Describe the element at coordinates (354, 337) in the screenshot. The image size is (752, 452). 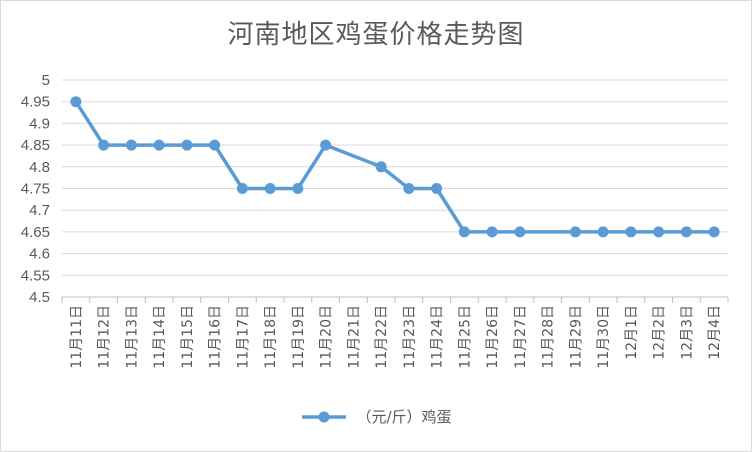
I see `x-tick-label: 11月21日` at that location.